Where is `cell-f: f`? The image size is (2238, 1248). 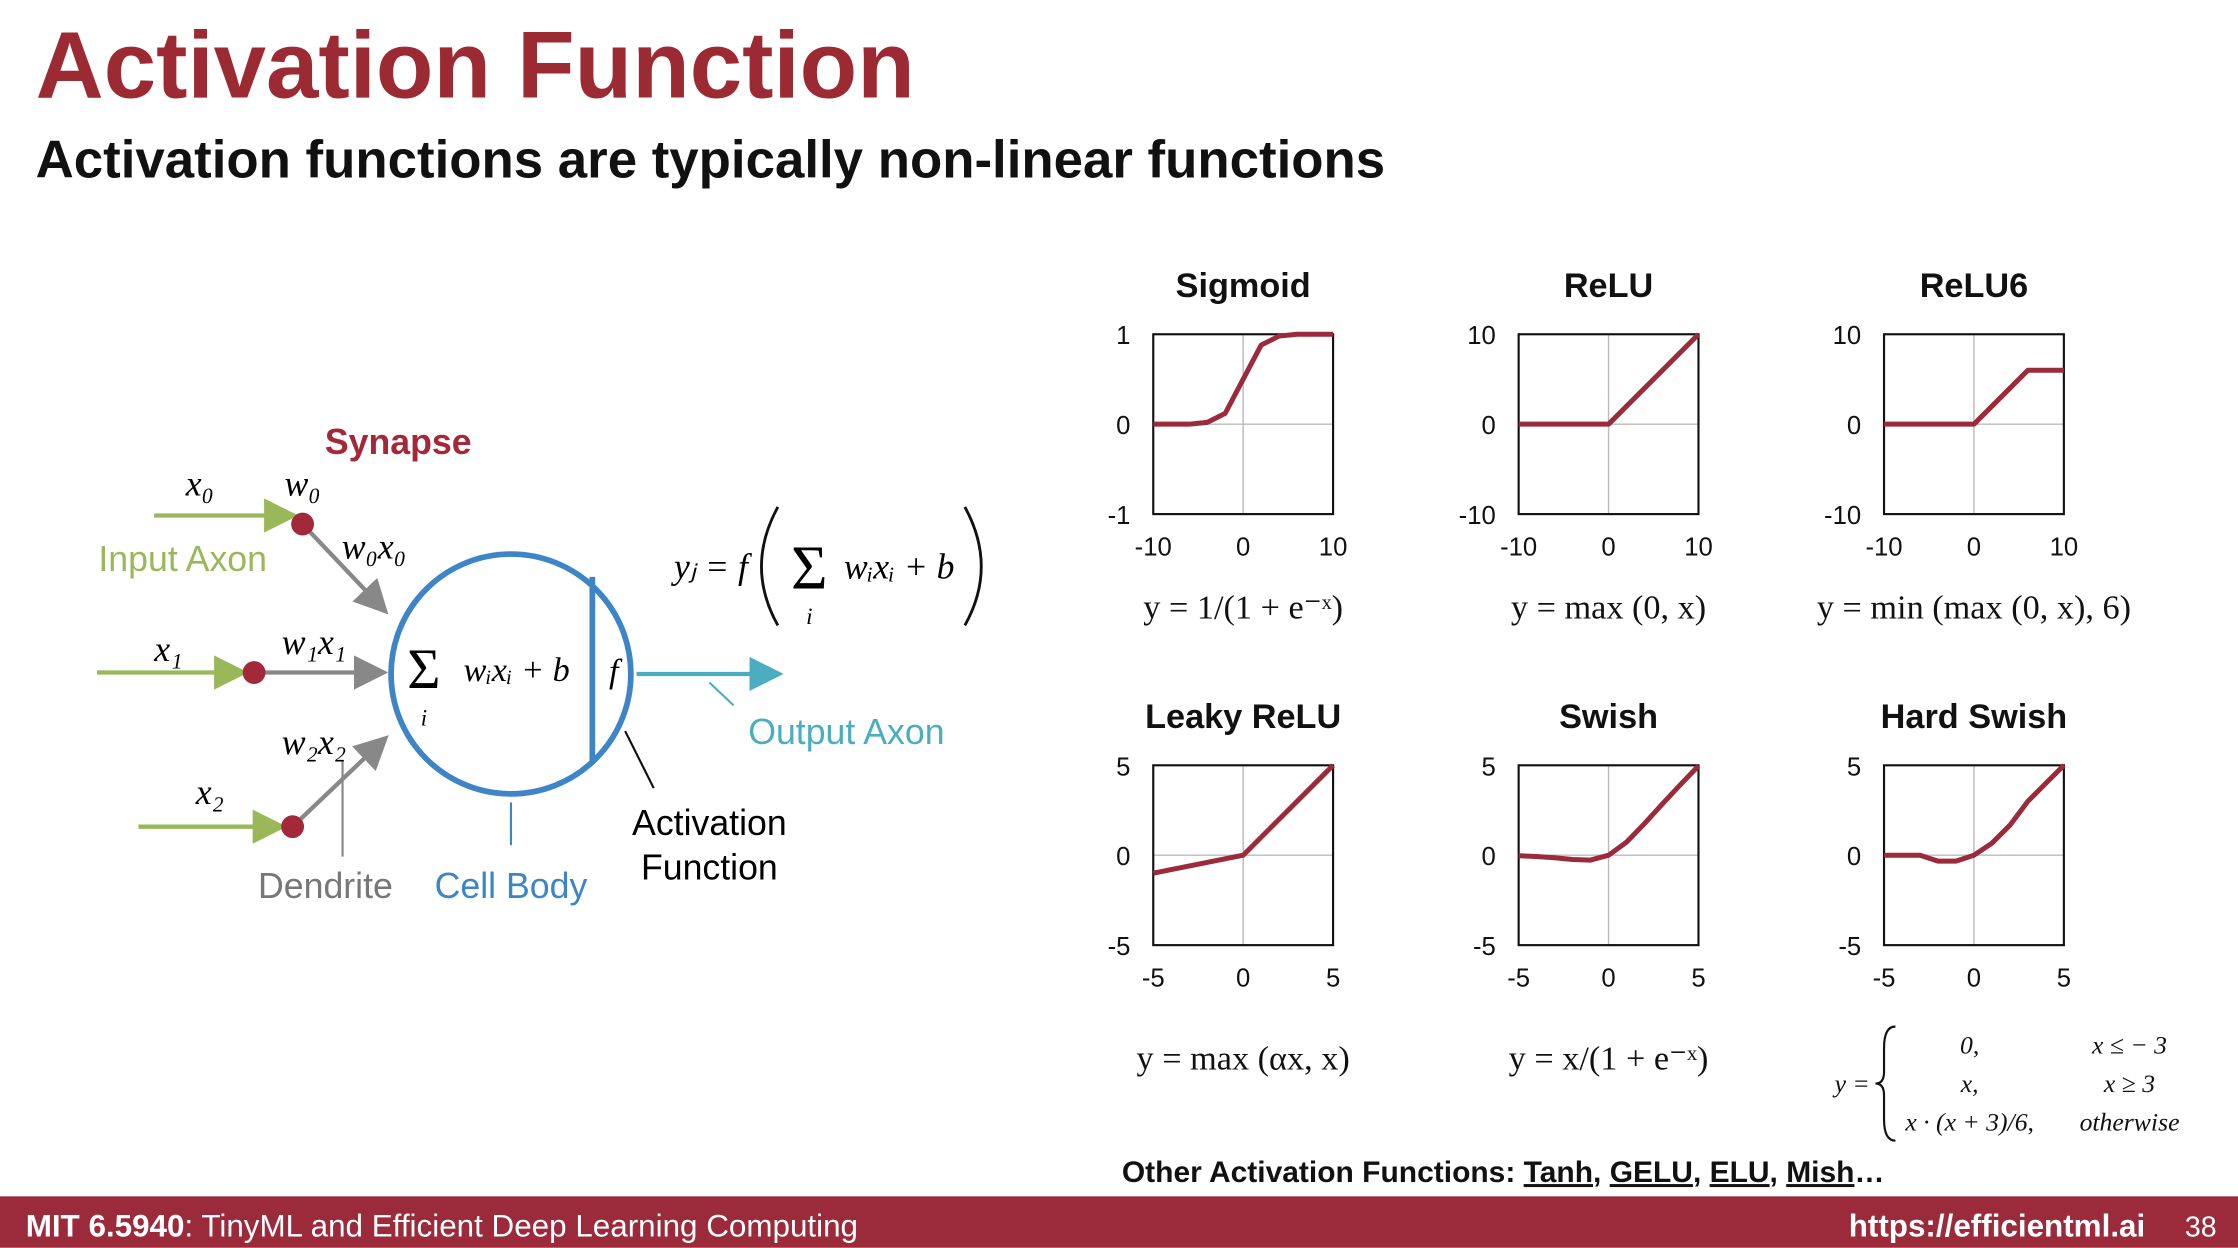 cell-f: f is located at coordinates (616, 672).